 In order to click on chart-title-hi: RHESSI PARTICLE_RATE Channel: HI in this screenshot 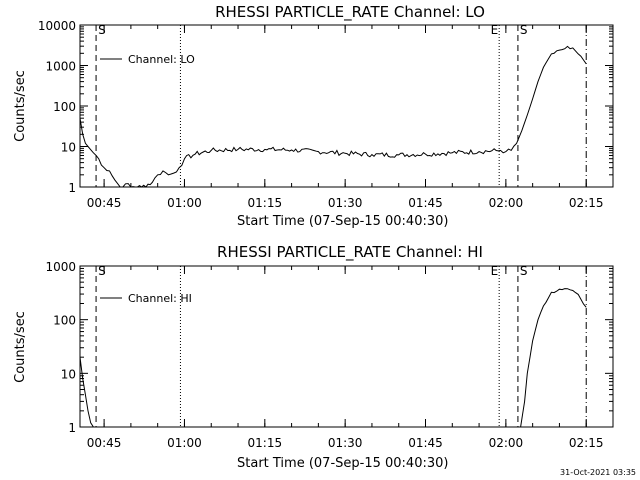, I will do `click(350, 252)`.